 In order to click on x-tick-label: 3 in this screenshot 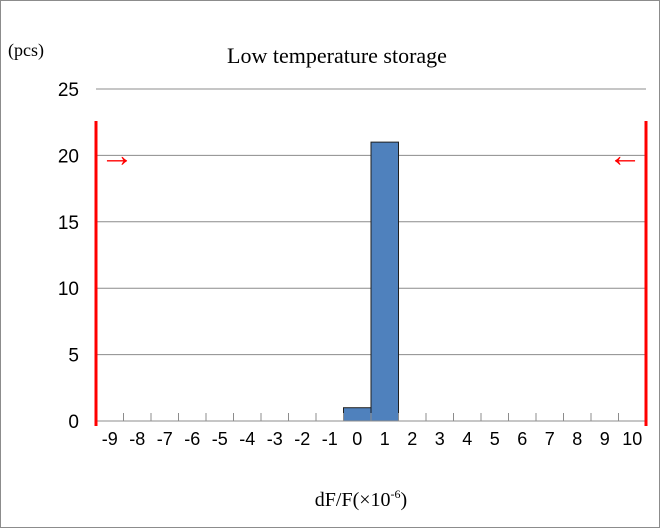, I will do `click(440, 439)`.